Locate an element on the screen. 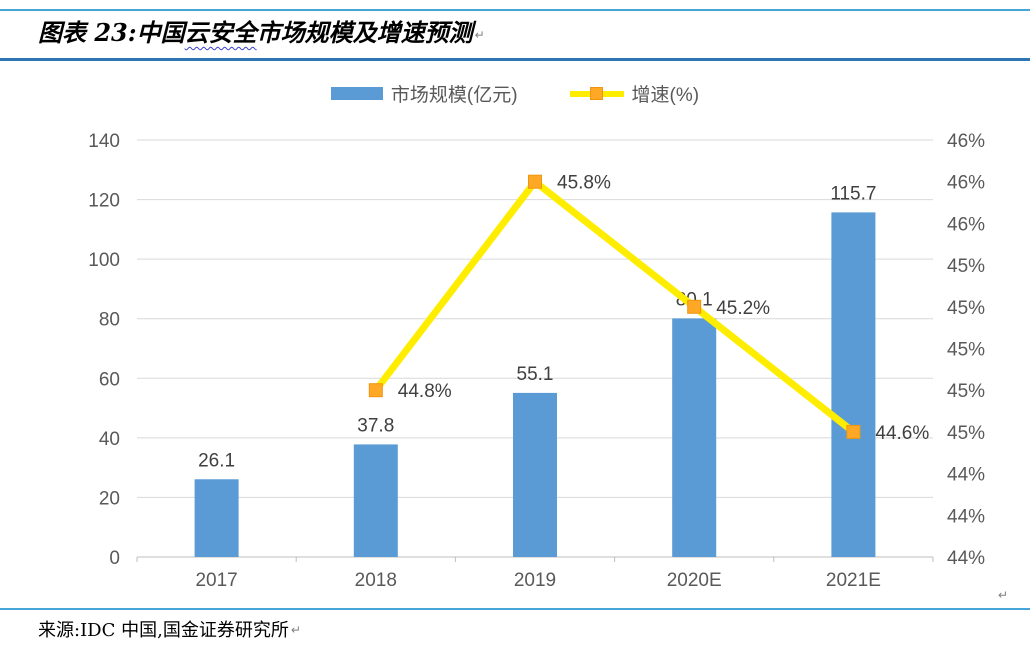 This screenshot has width=1030, height=652. left-axis-tick-label: 20 is located at coordinates (109, 498).